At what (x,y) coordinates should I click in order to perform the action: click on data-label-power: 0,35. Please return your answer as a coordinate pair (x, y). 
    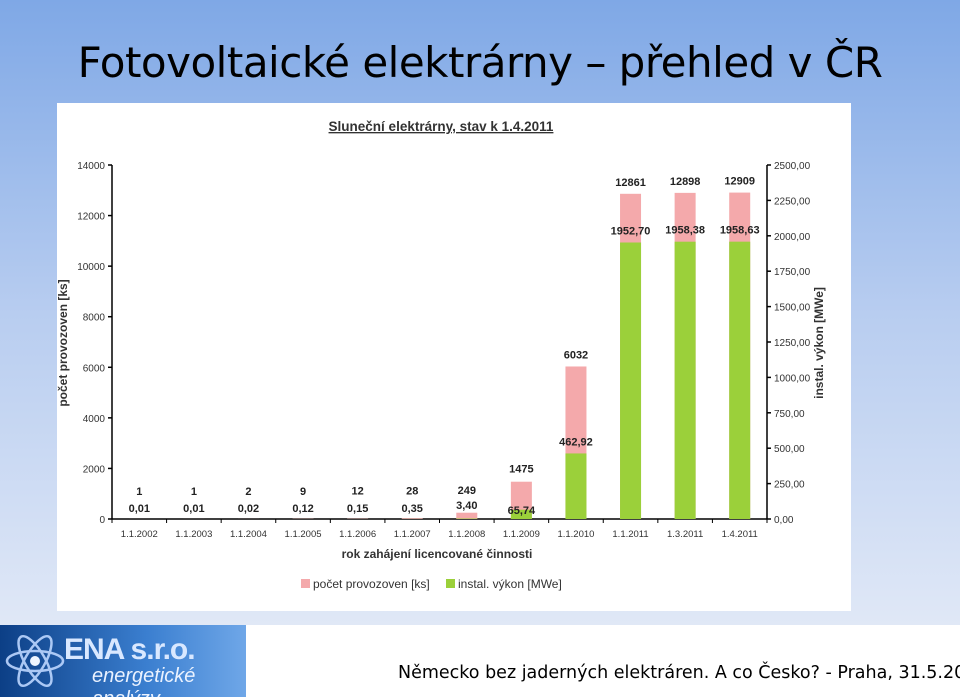
    Looking at the image, I should click on (411, 509).